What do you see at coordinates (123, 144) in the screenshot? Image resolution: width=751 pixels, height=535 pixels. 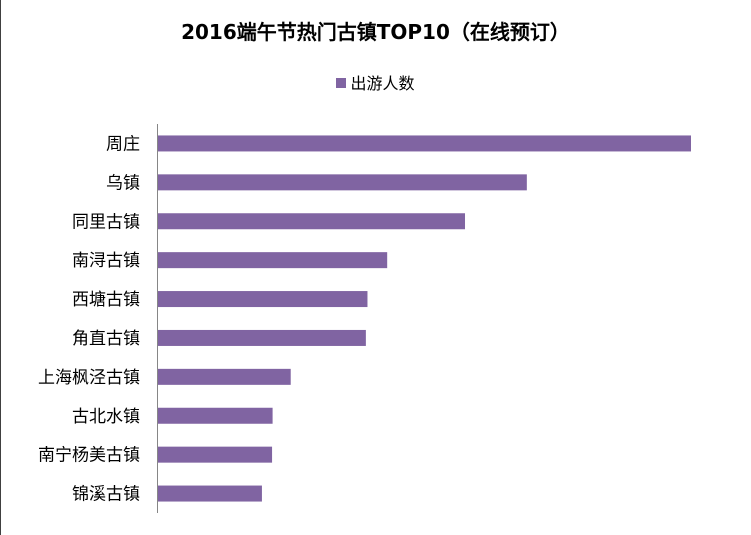 I see `category-label: 周庄` at bounding box center [123, 144].